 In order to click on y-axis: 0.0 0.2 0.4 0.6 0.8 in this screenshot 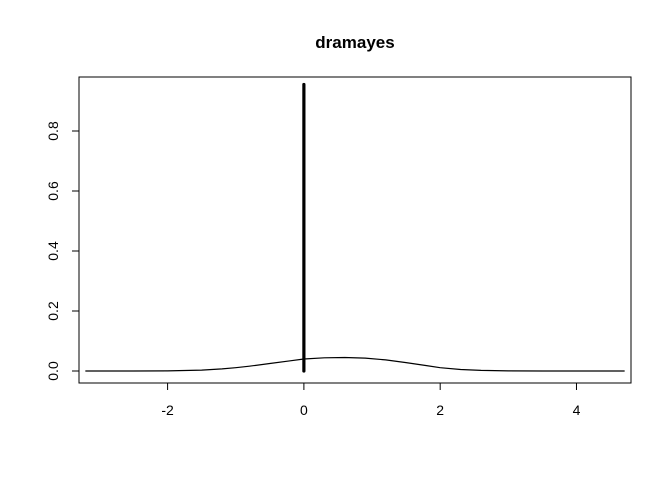, I will do `click(62, 251)`.